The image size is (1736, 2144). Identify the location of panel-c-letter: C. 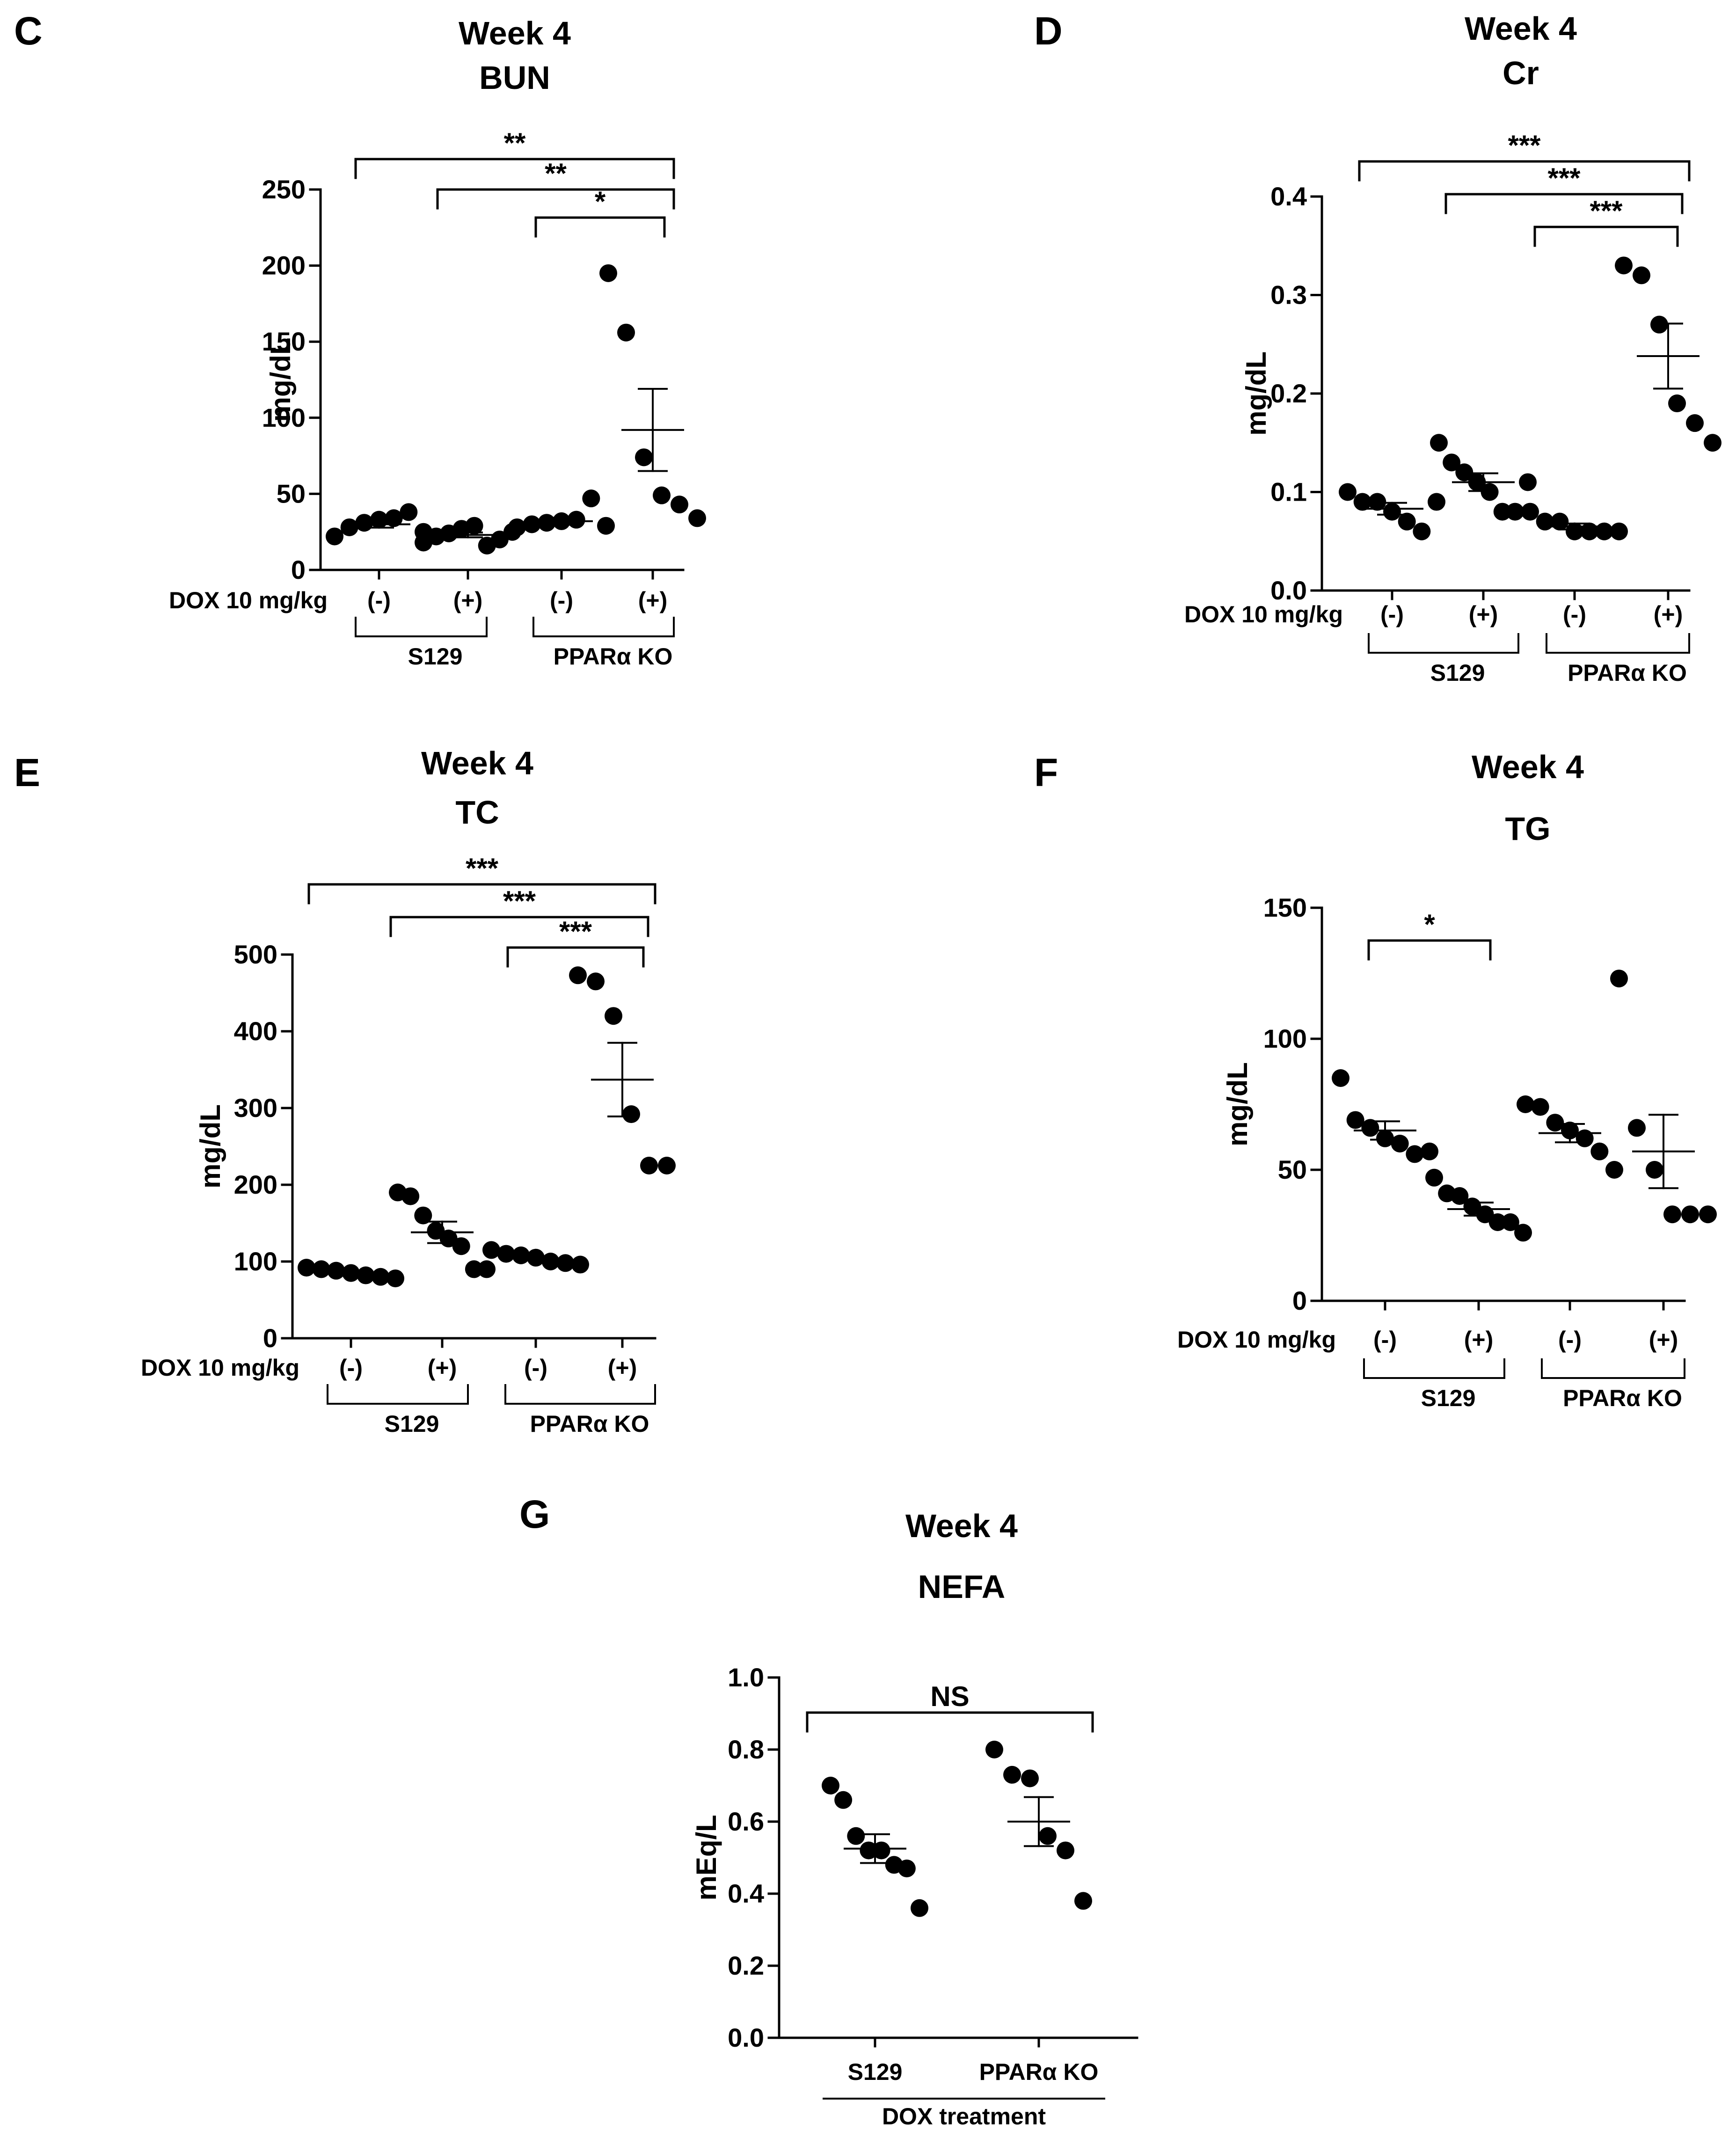
(29, 31).